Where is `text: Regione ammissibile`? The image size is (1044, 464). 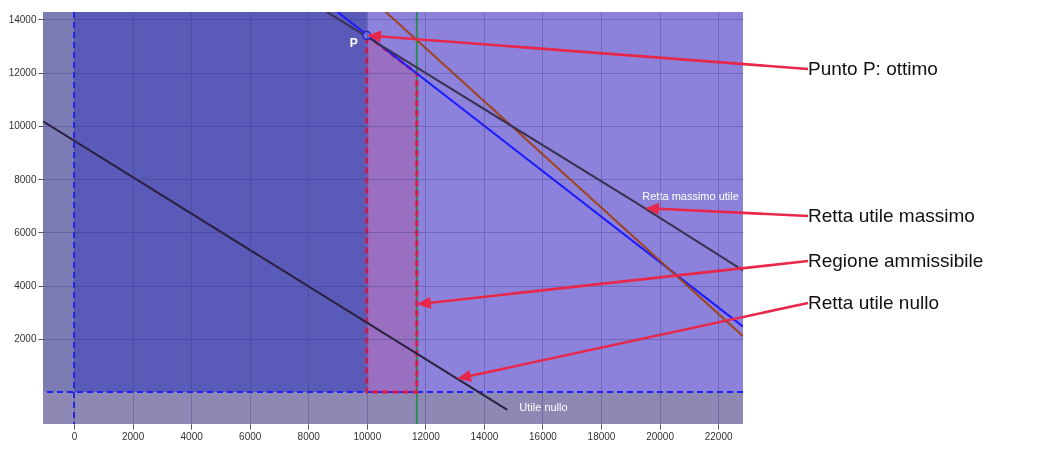 text: Regione ammissibile is located at coordinates (896, 261).